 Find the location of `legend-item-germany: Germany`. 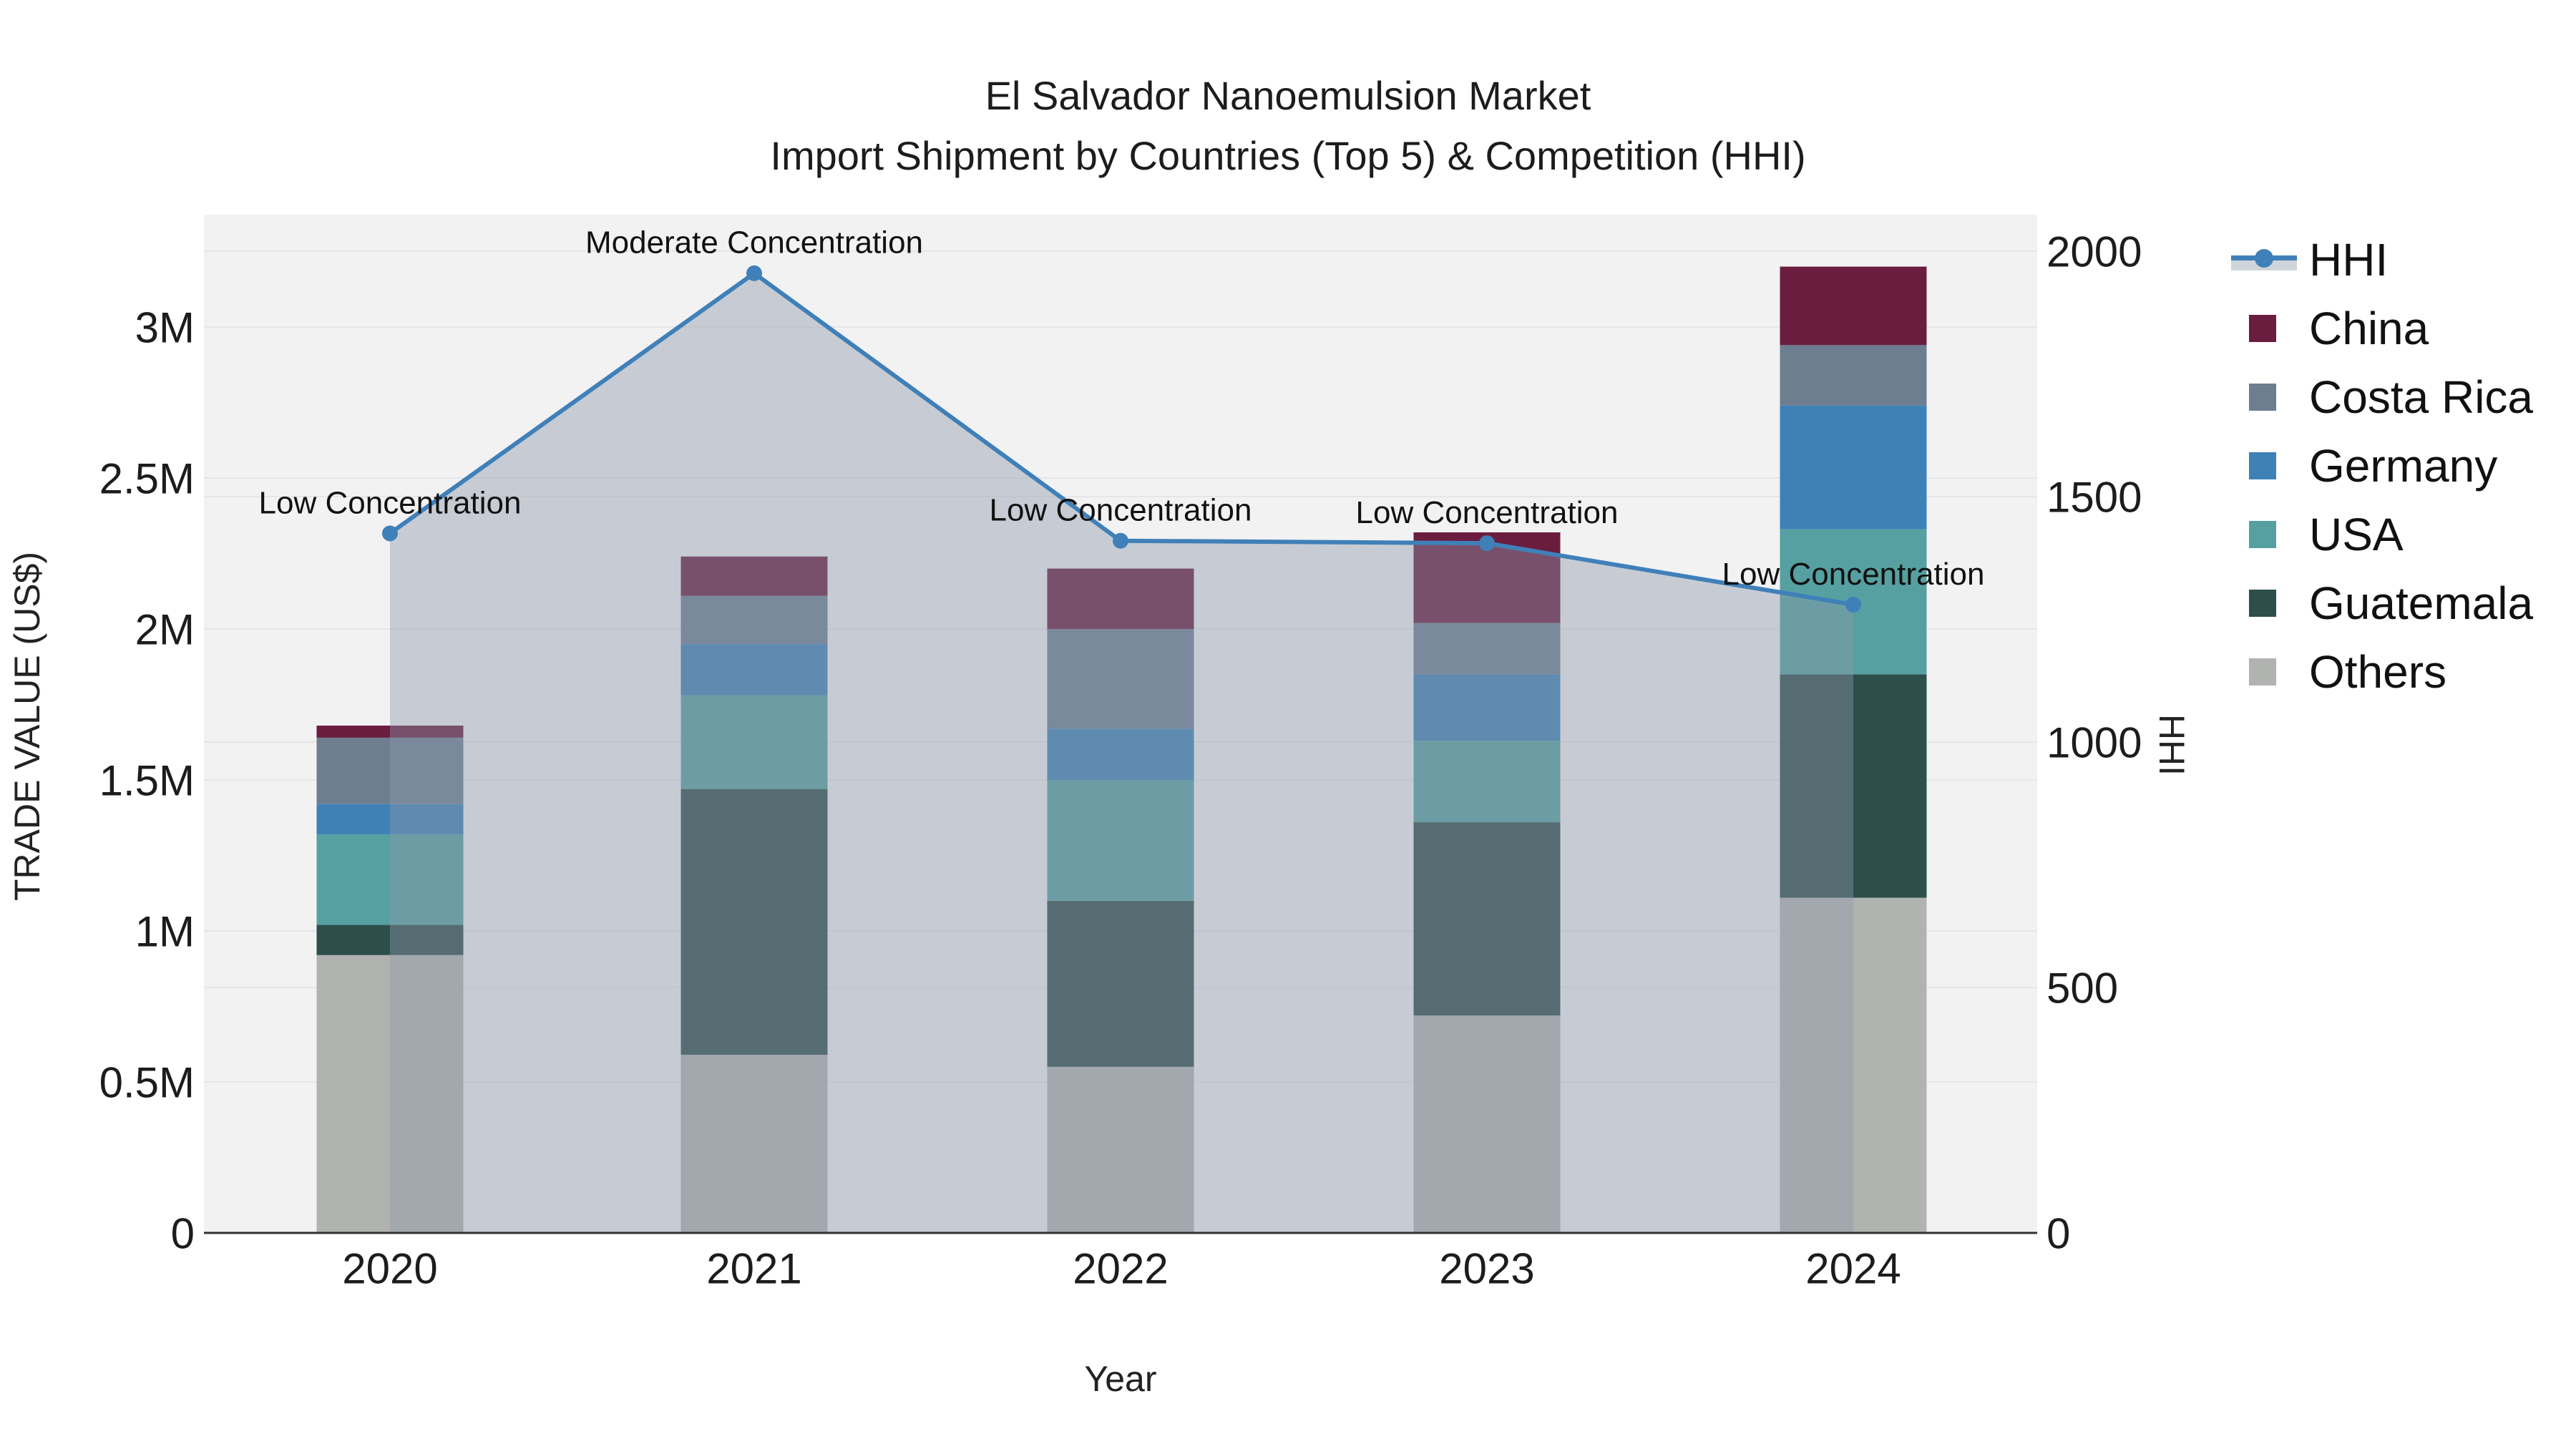

legend-item-germany: Germany is located at coordinates (2382, 465).